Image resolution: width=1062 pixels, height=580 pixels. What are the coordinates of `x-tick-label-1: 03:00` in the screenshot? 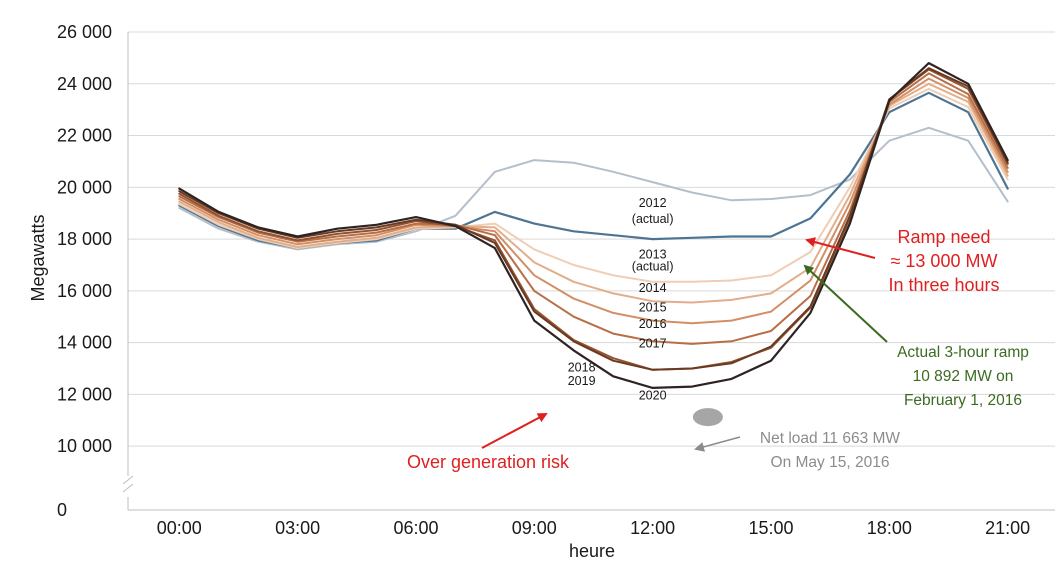 It's located at (297, 528).